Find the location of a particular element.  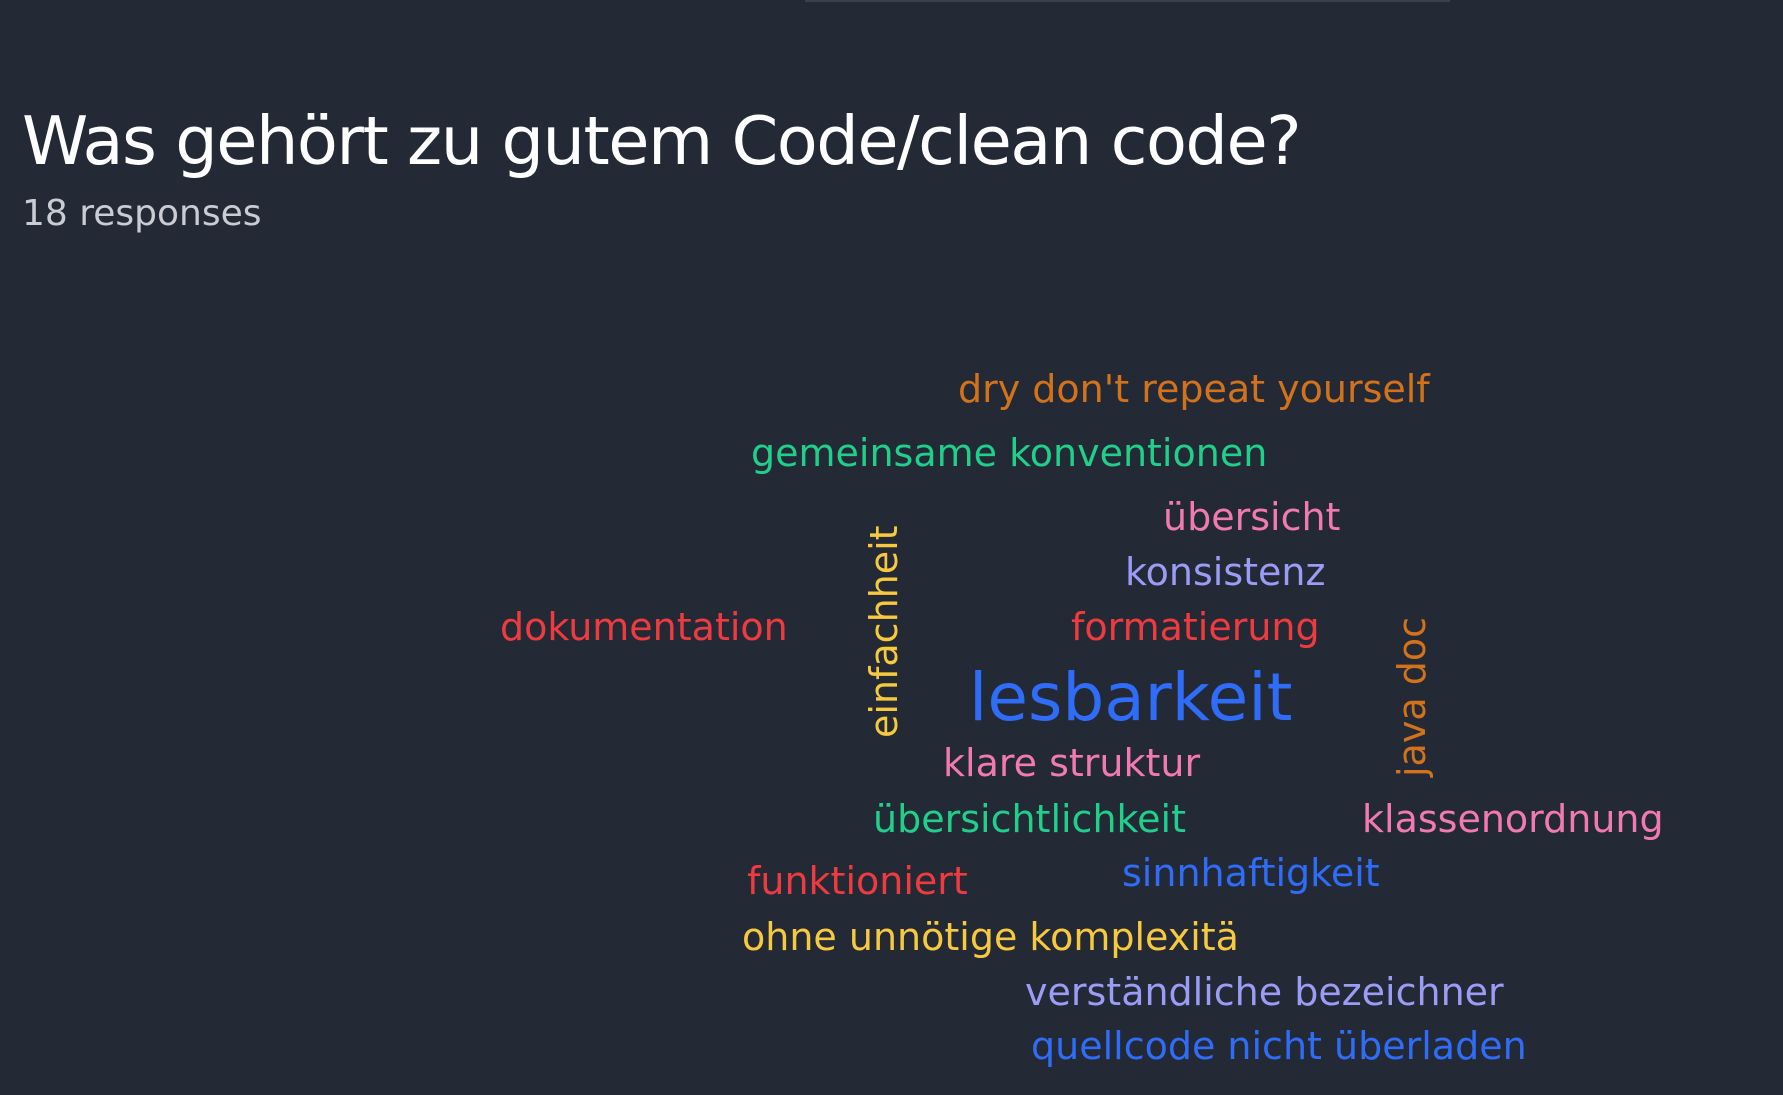

word-cloud-entry: sinnhaftigkeit is located at coordinates (1251, 873).